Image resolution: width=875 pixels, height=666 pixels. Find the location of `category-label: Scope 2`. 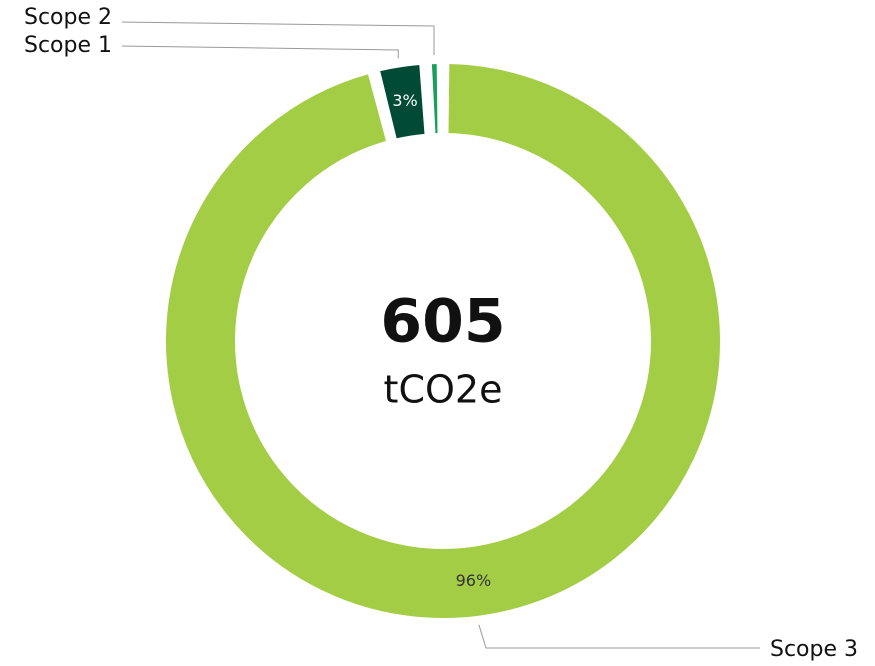

category-label: Scope 2 is located at coordinates (68, 17).